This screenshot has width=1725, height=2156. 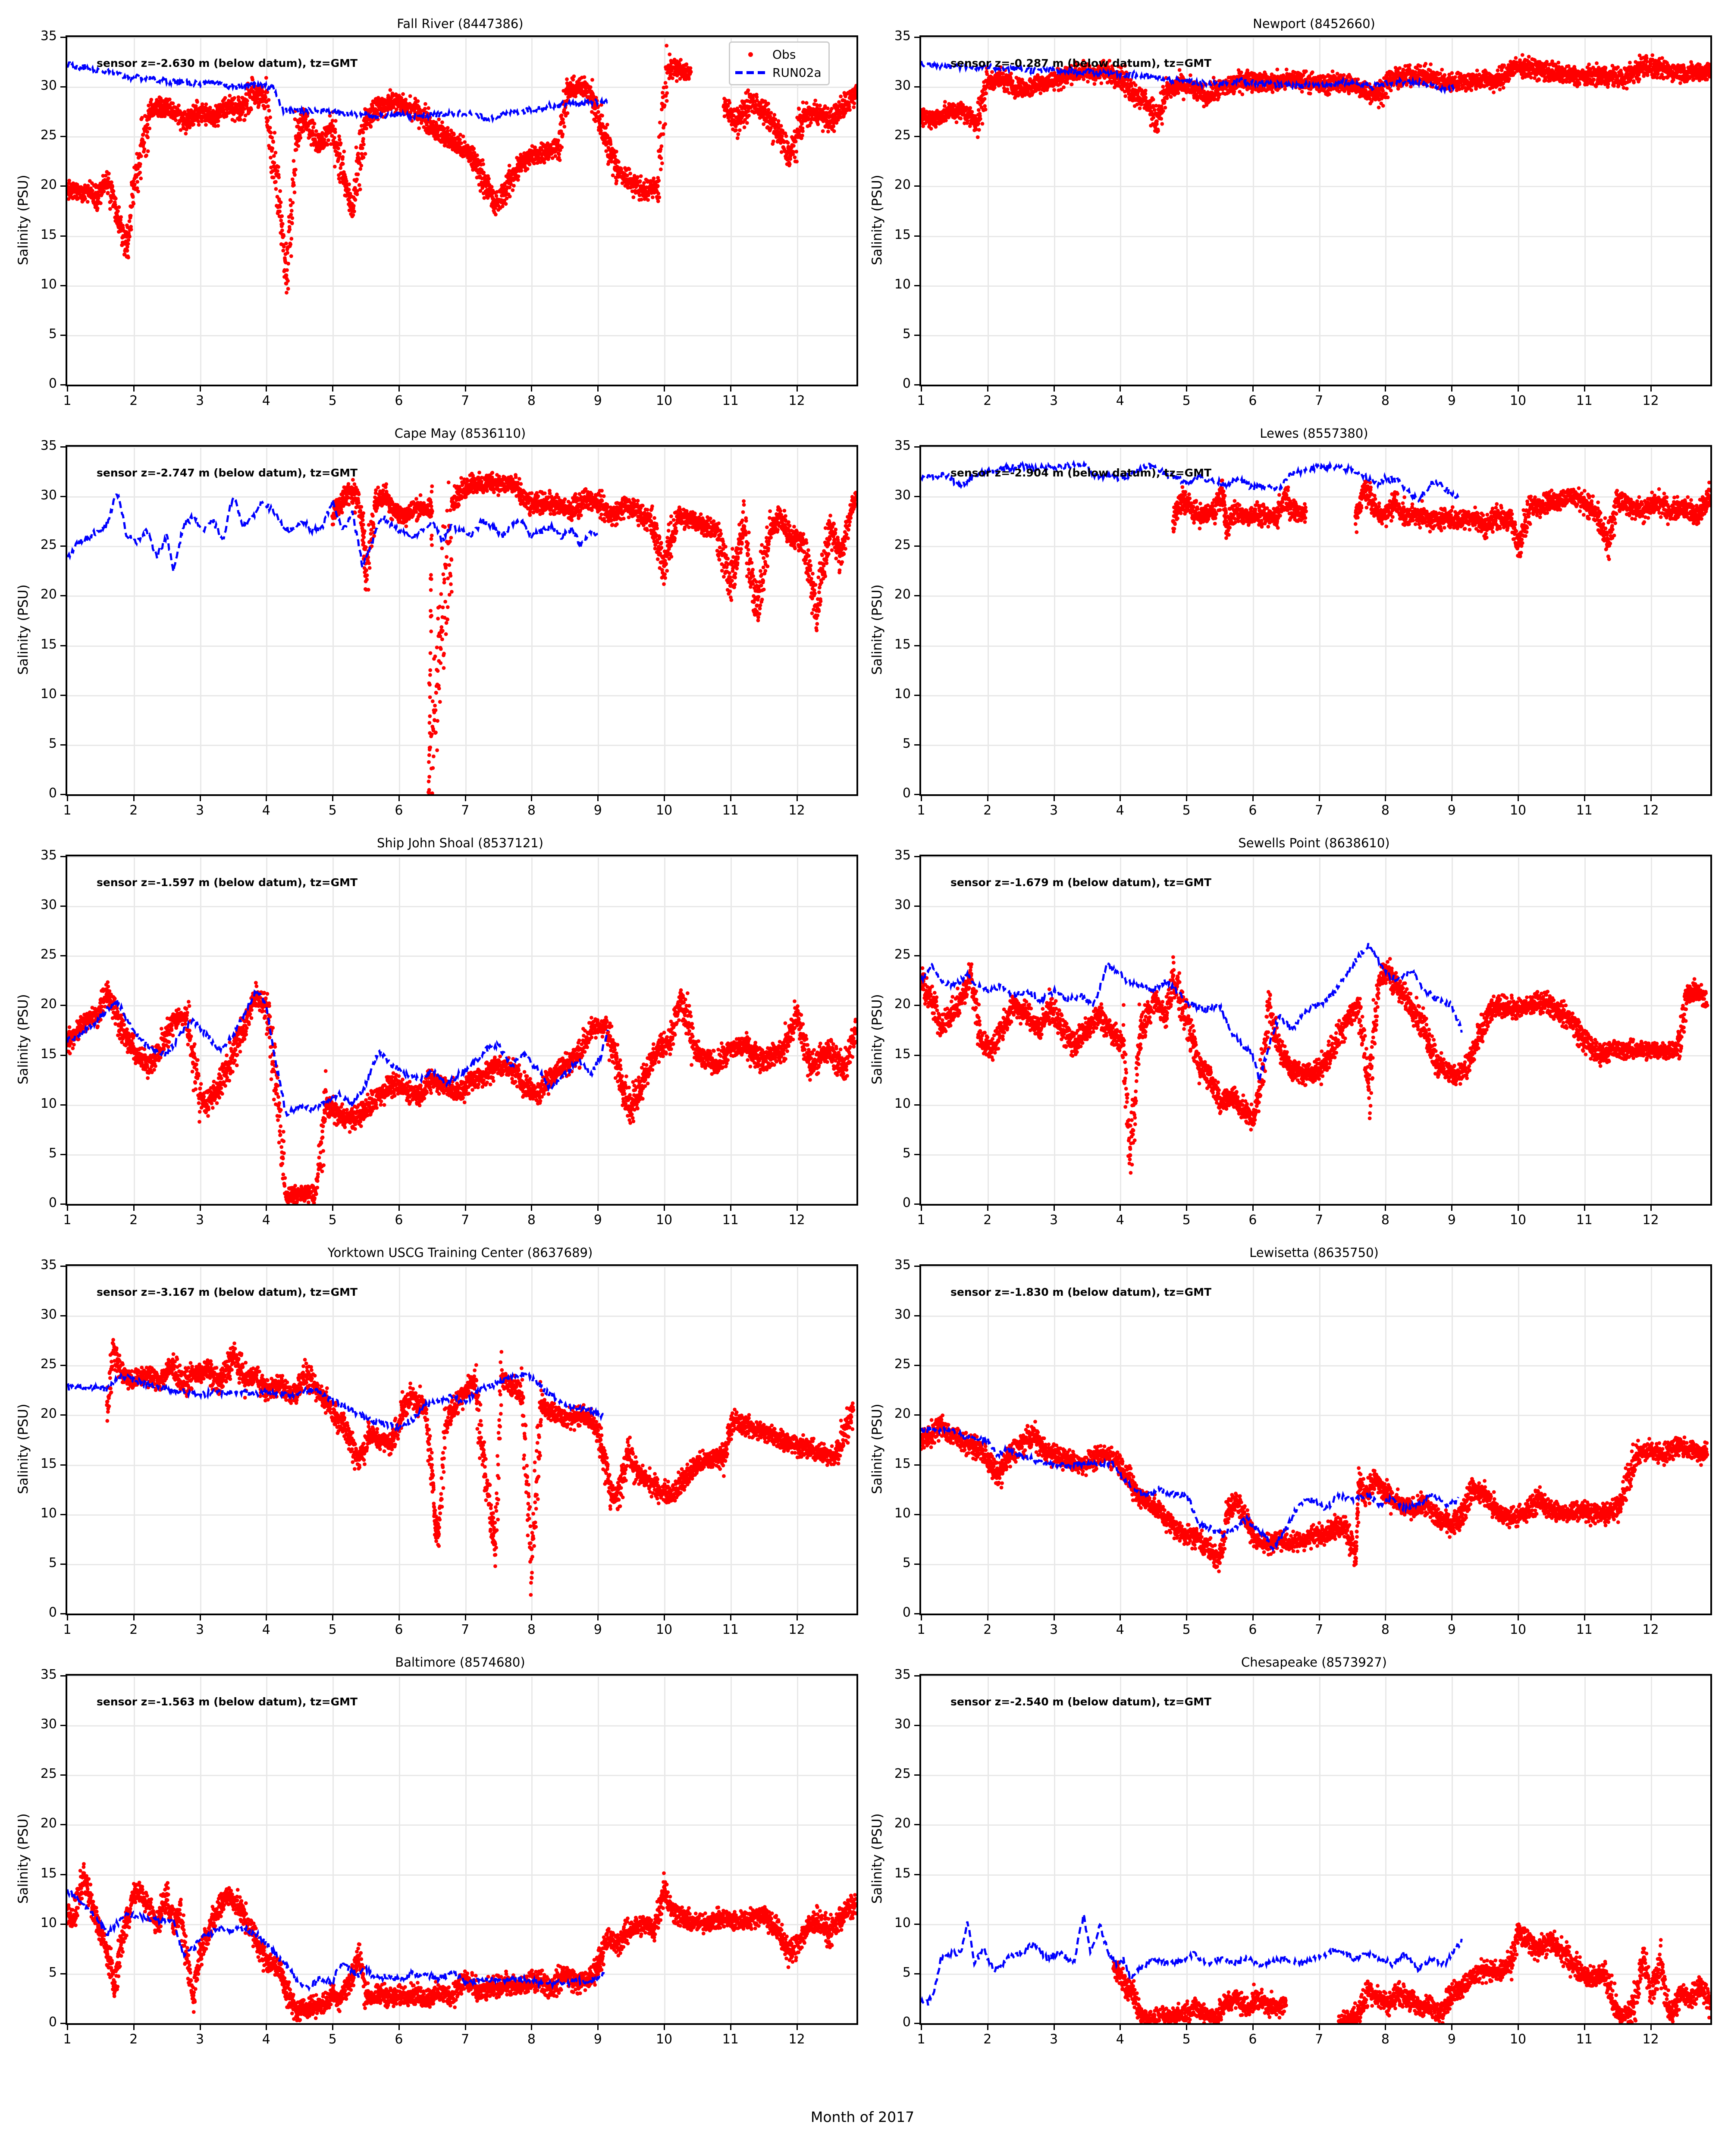 I want to click on data-series-layer, so click(x=462, y=169).